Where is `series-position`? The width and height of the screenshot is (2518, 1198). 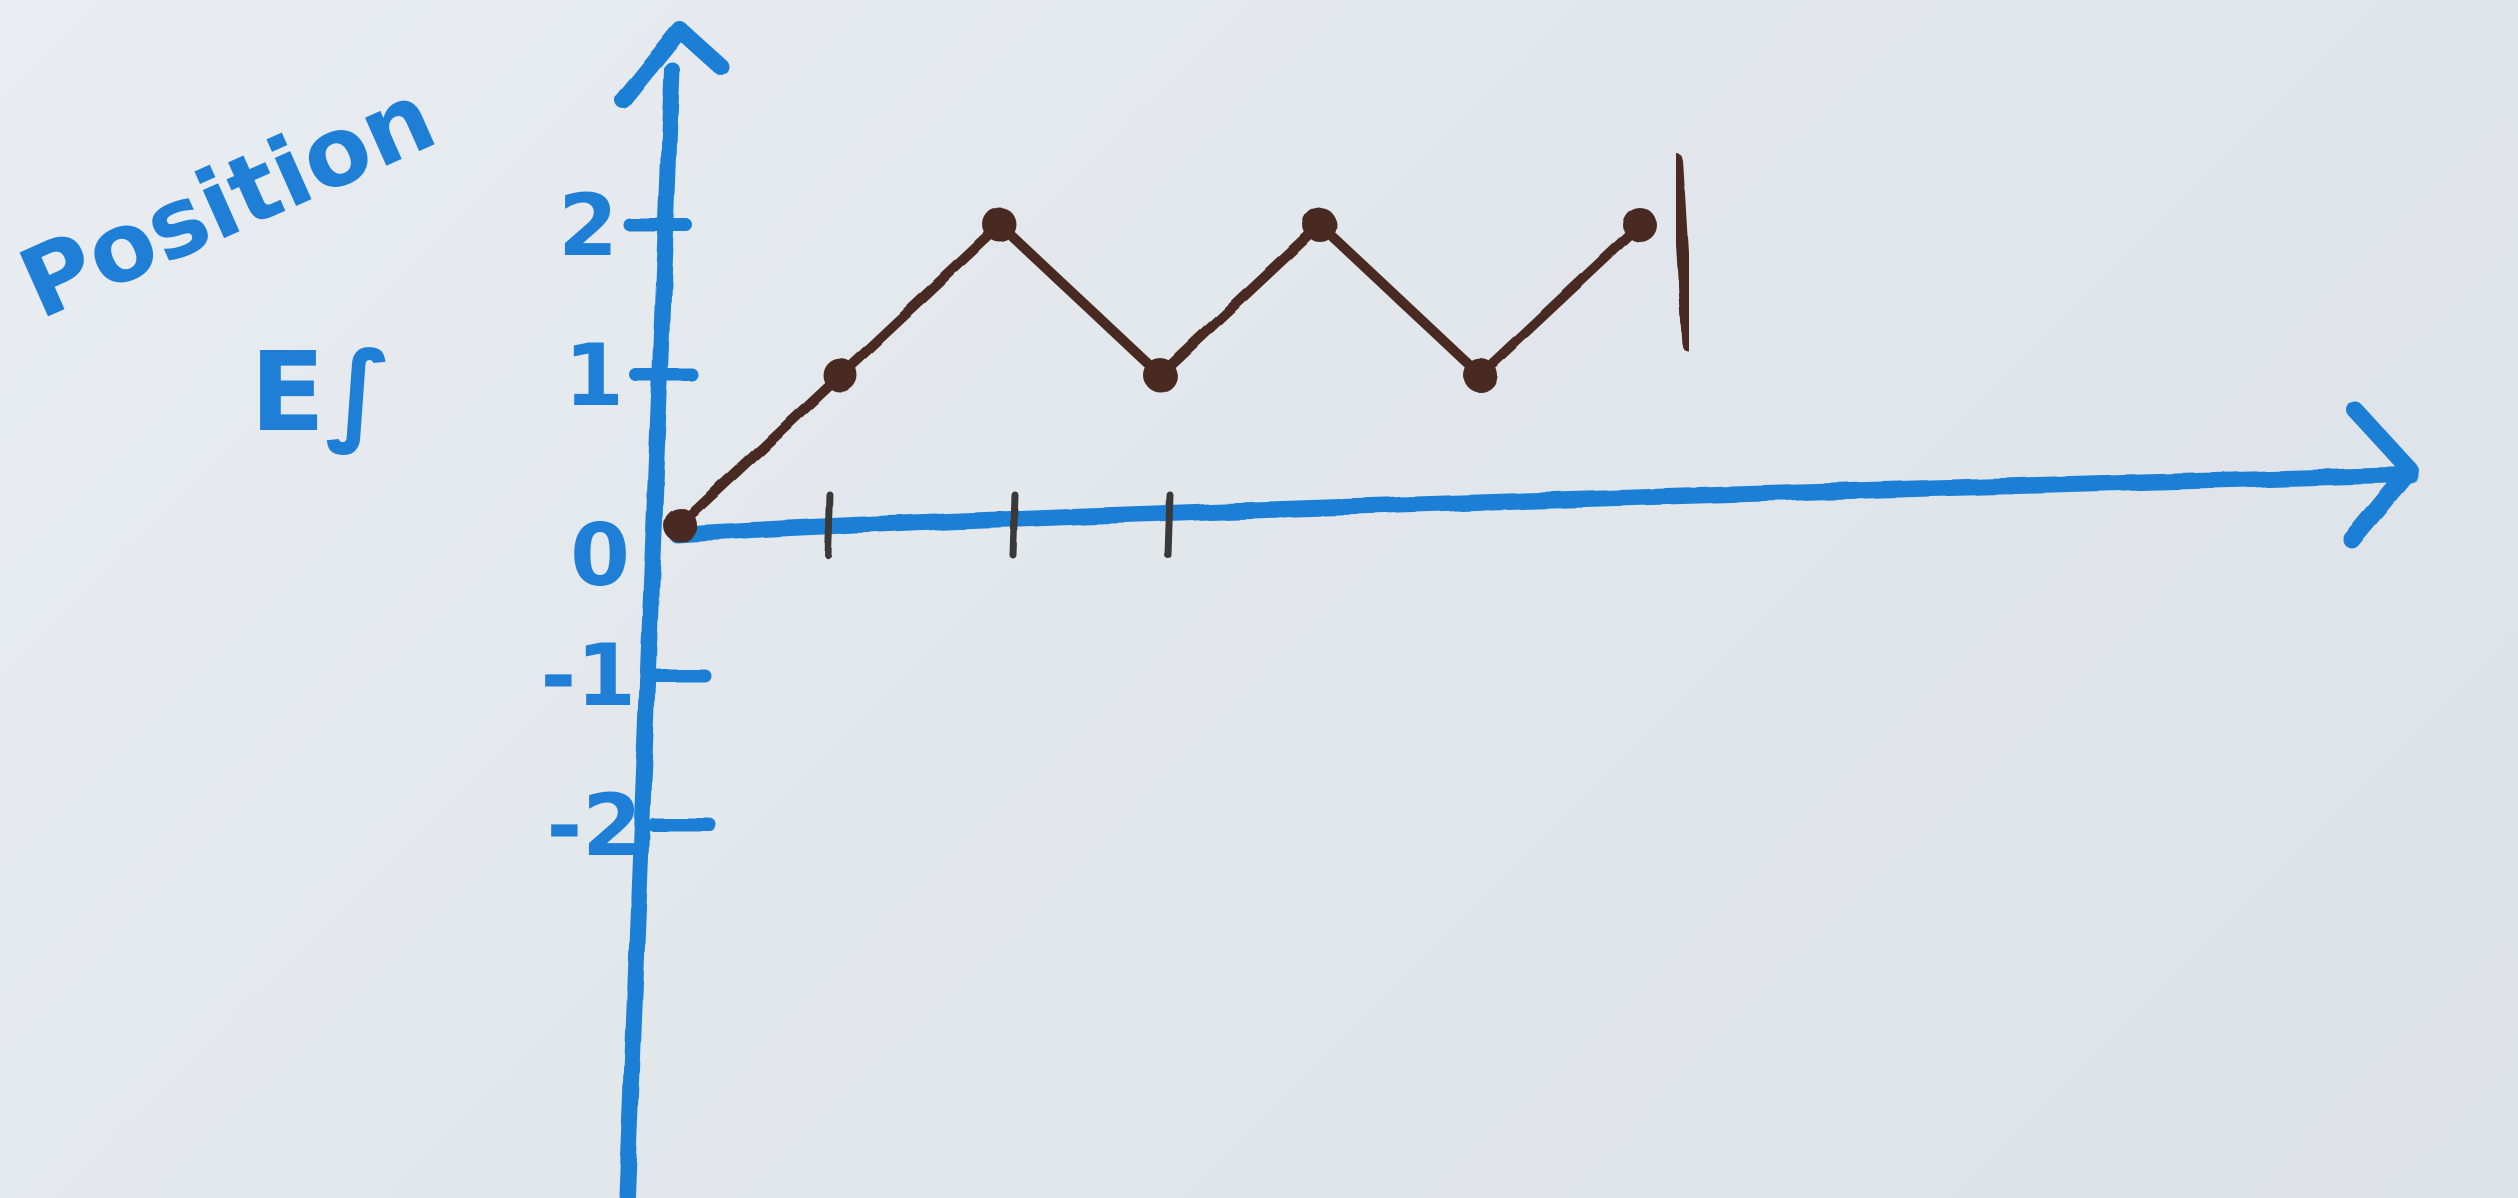 series-position is located at coordinates (1160, 375).